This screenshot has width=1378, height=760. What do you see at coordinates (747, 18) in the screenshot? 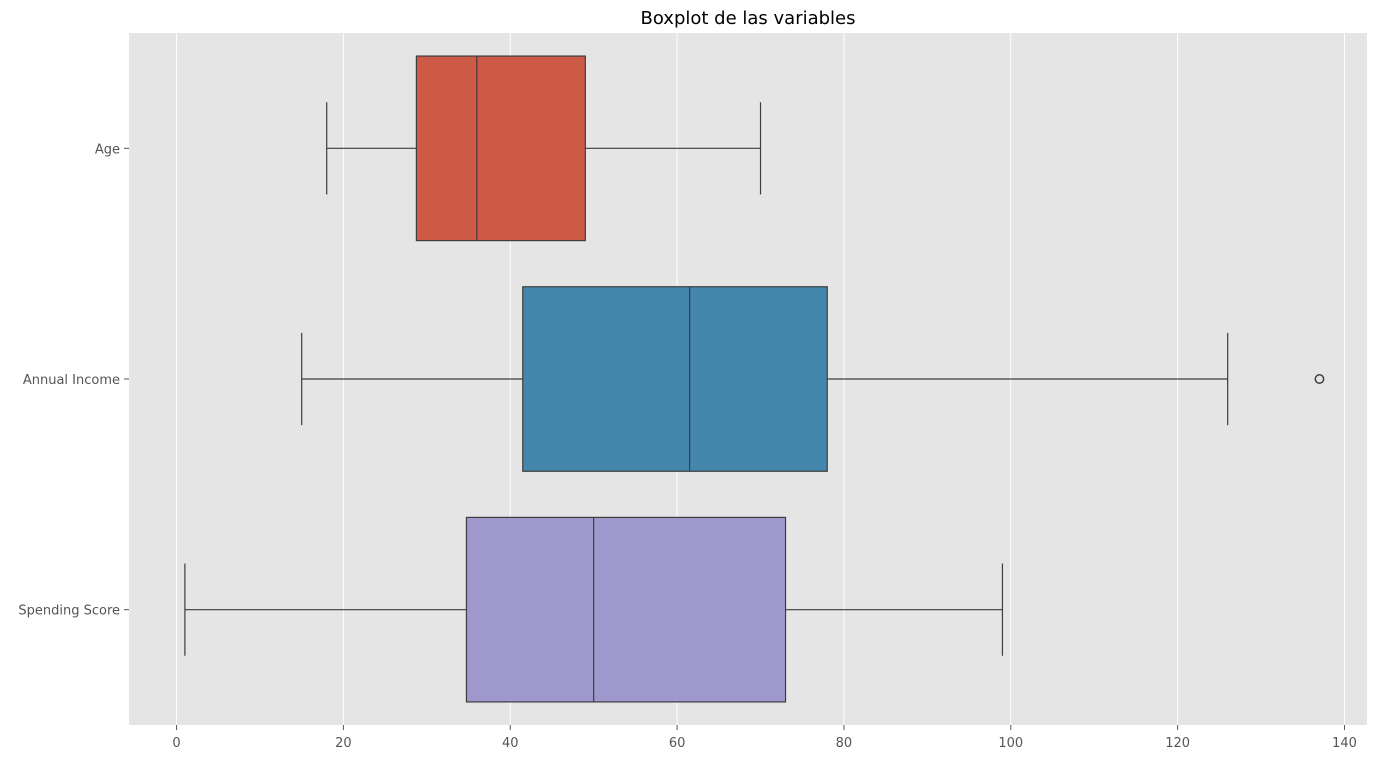
I see `chart-title: Boxplot de las variables` at bounding box center [747, 18].